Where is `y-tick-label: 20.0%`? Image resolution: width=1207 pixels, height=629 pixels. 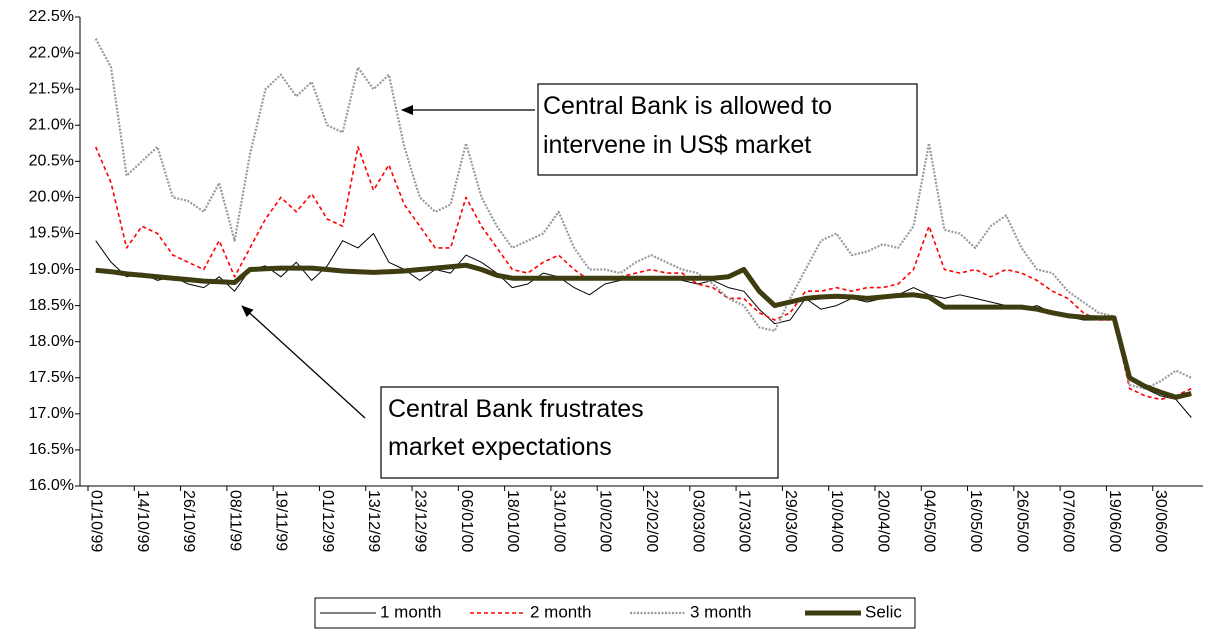 y-tick-label: 20.0% is located at coordinates (51, 197).